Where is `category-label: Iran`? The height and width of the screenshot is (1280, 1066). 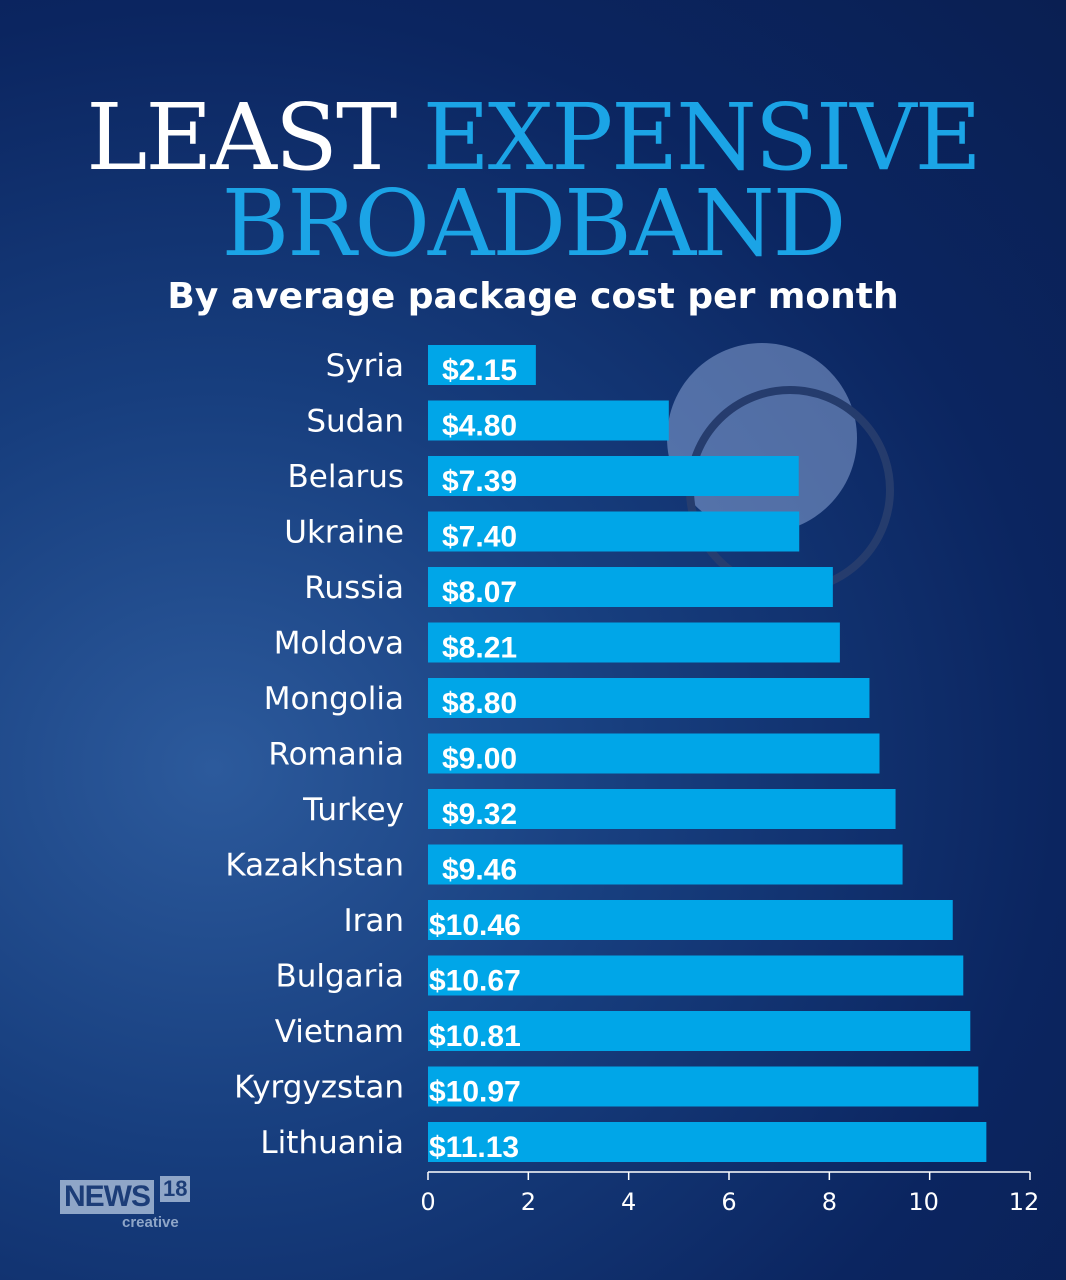
category-label: Iran is located at coordinates (373, 921).